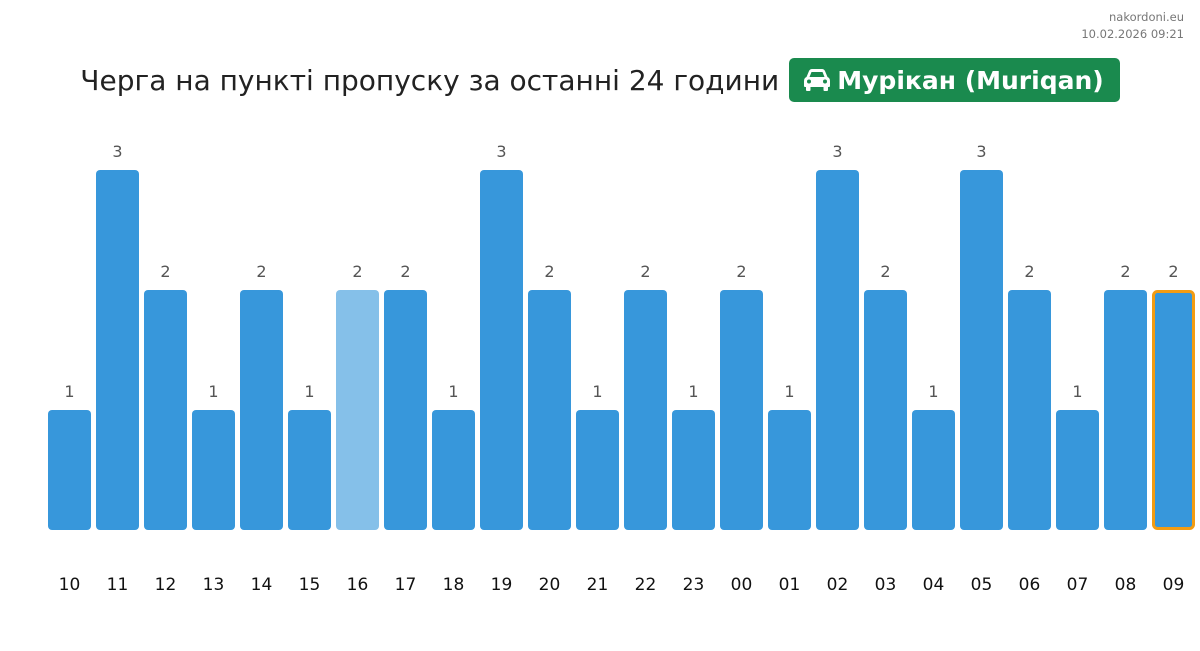 This screenshot has width=1200, height=651. I want to click on hour-label-04: 04, so click(934, 585).